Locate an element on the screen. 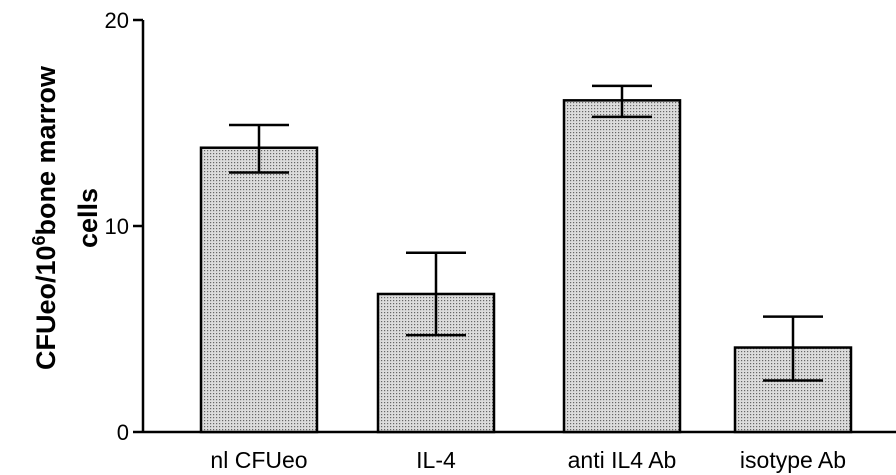 This screenshot has width=896, height=475. category-labels: nl CFUeo IL-4 anti IL4 Ab isotype Ab is located at coordinates (528, 460).